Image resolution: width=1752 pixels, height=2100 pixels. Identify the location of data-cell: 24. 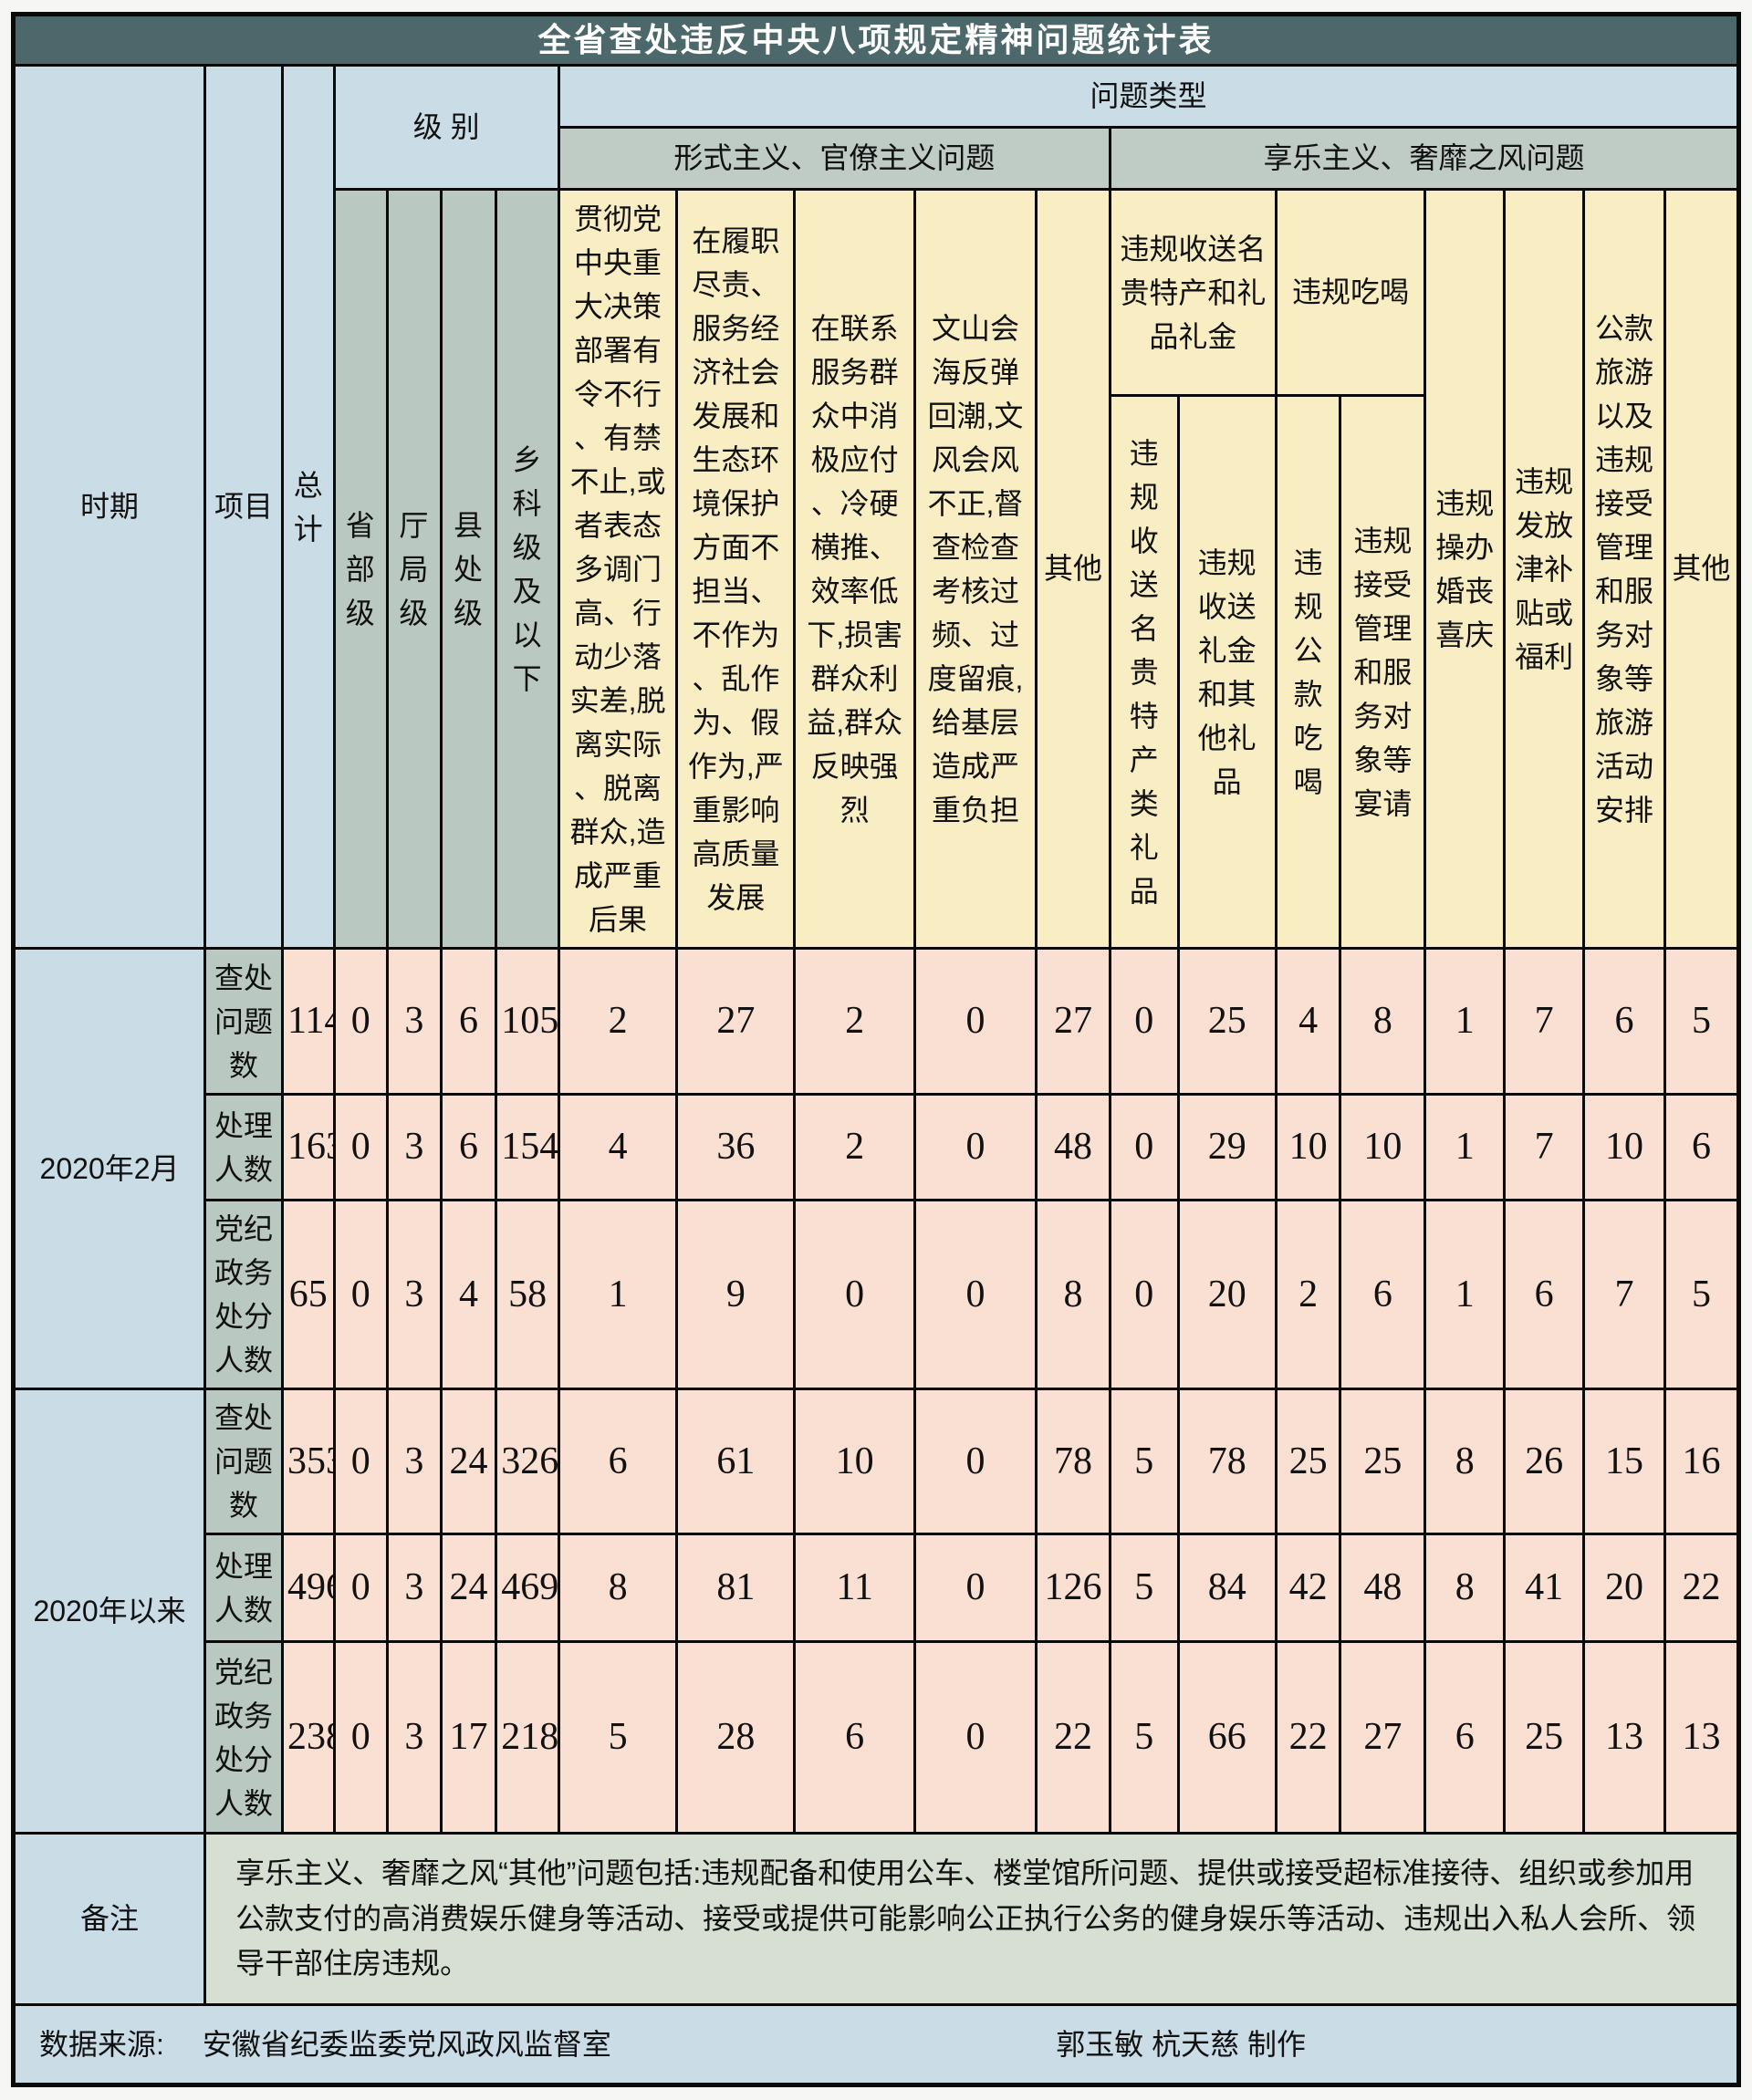
(468, 1588).